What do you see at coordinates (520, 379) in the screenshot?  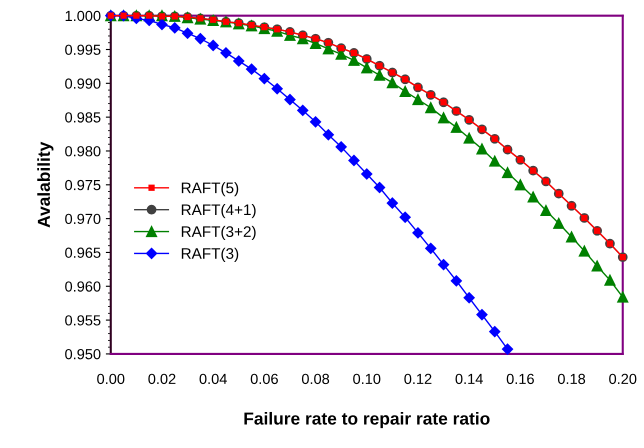 I see `x-tick-label: 0.16` at bounding box center [520, 379].